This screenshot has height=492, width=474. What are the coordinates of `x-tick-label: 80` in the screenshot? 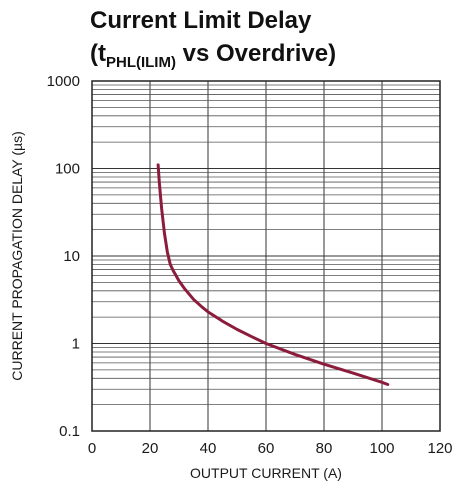 It's located at (324, 448).